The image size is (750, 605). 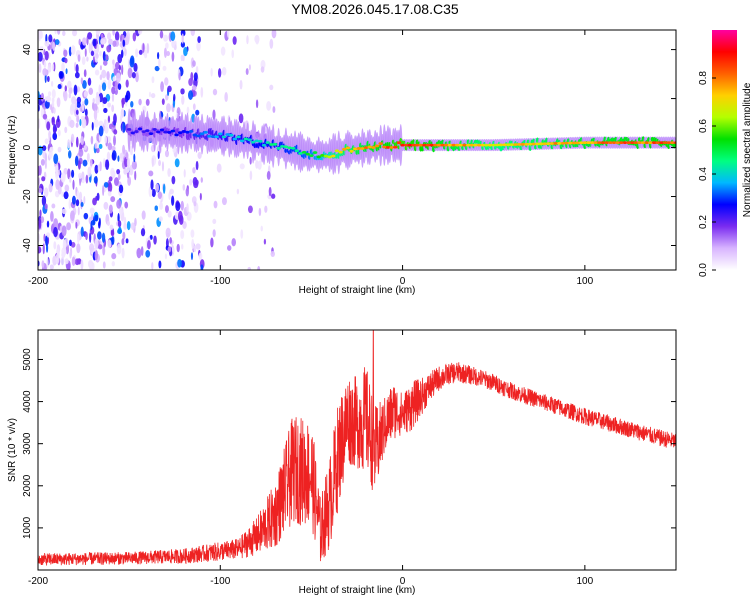 What do you see at coordinates (27, 359) in the screenshot?
I see `y-tick-label: 5000` at bounding box center [27, 359].